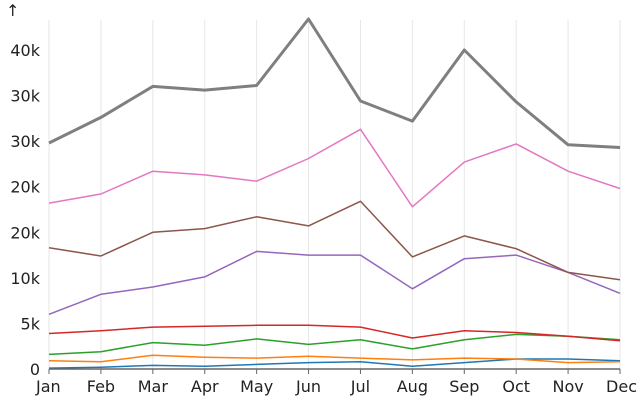 The image size is (640, 404). What do you see at coordinates (516, 386) in the screenshot?
I see `x-tick-label: Oct` at bounding box center [516, 386].